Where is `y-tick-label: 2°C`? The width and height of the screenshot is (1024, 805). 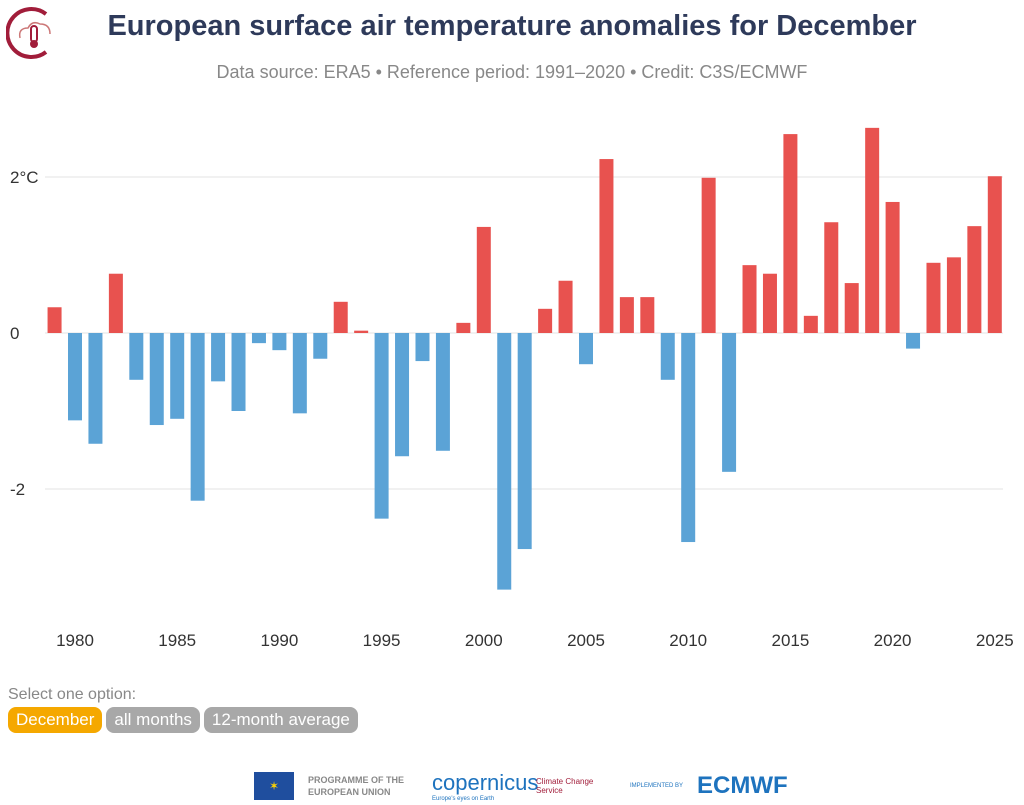
y-tick-label: 2°C is located at coordinates (24, 177).